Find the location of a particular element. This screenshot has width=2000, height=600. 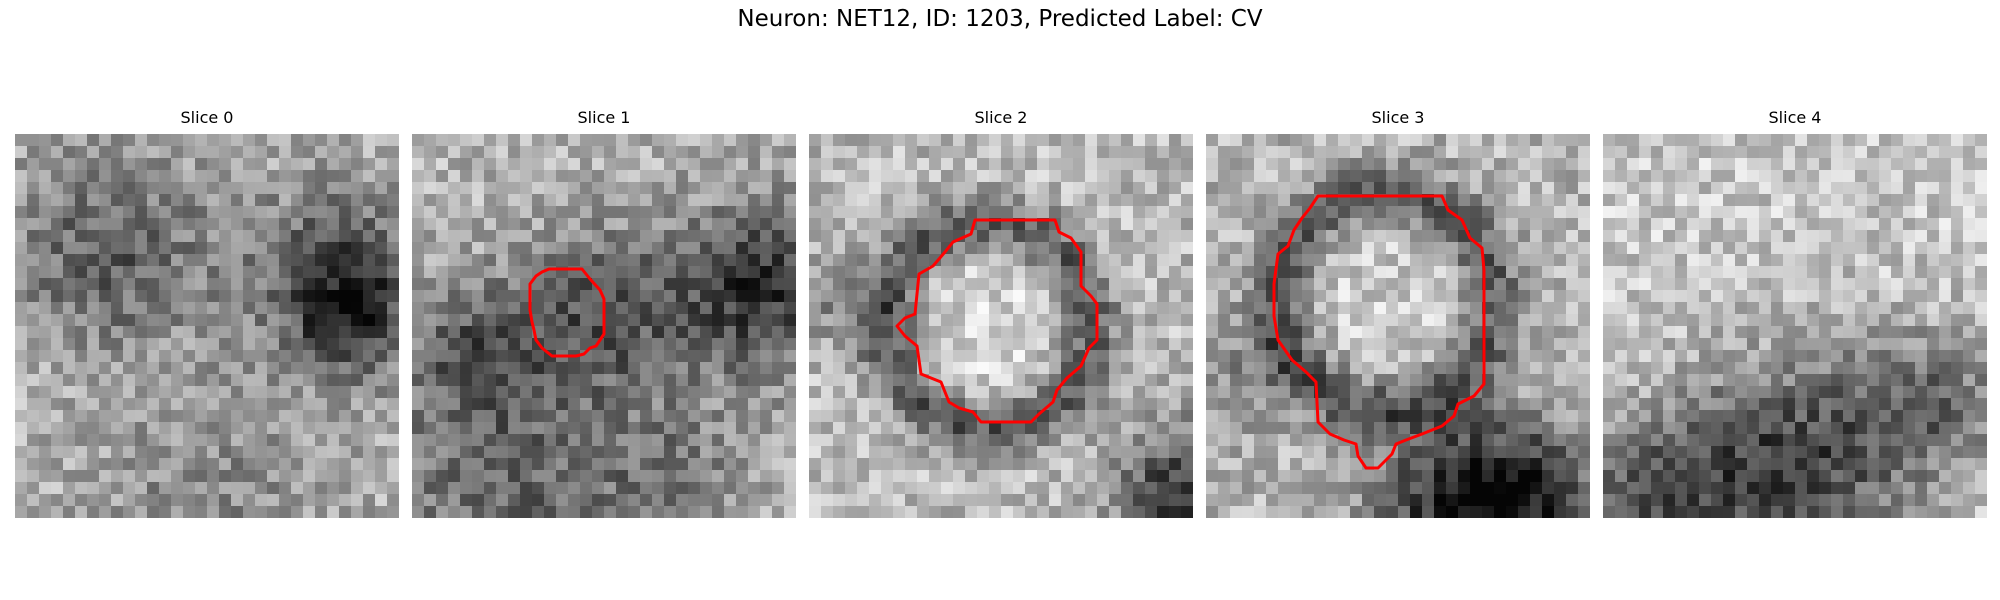

slice-title-0: Slice 0 is located at coordinates (207, 117).